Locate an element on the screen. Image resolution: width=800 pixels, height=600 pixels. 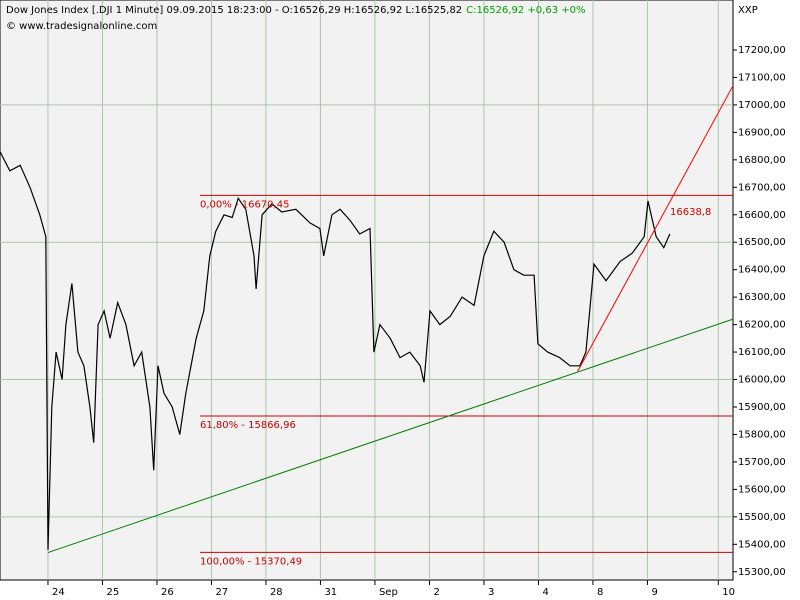
y-tick-label: 17200,00 is located at coordinates (762, 50).